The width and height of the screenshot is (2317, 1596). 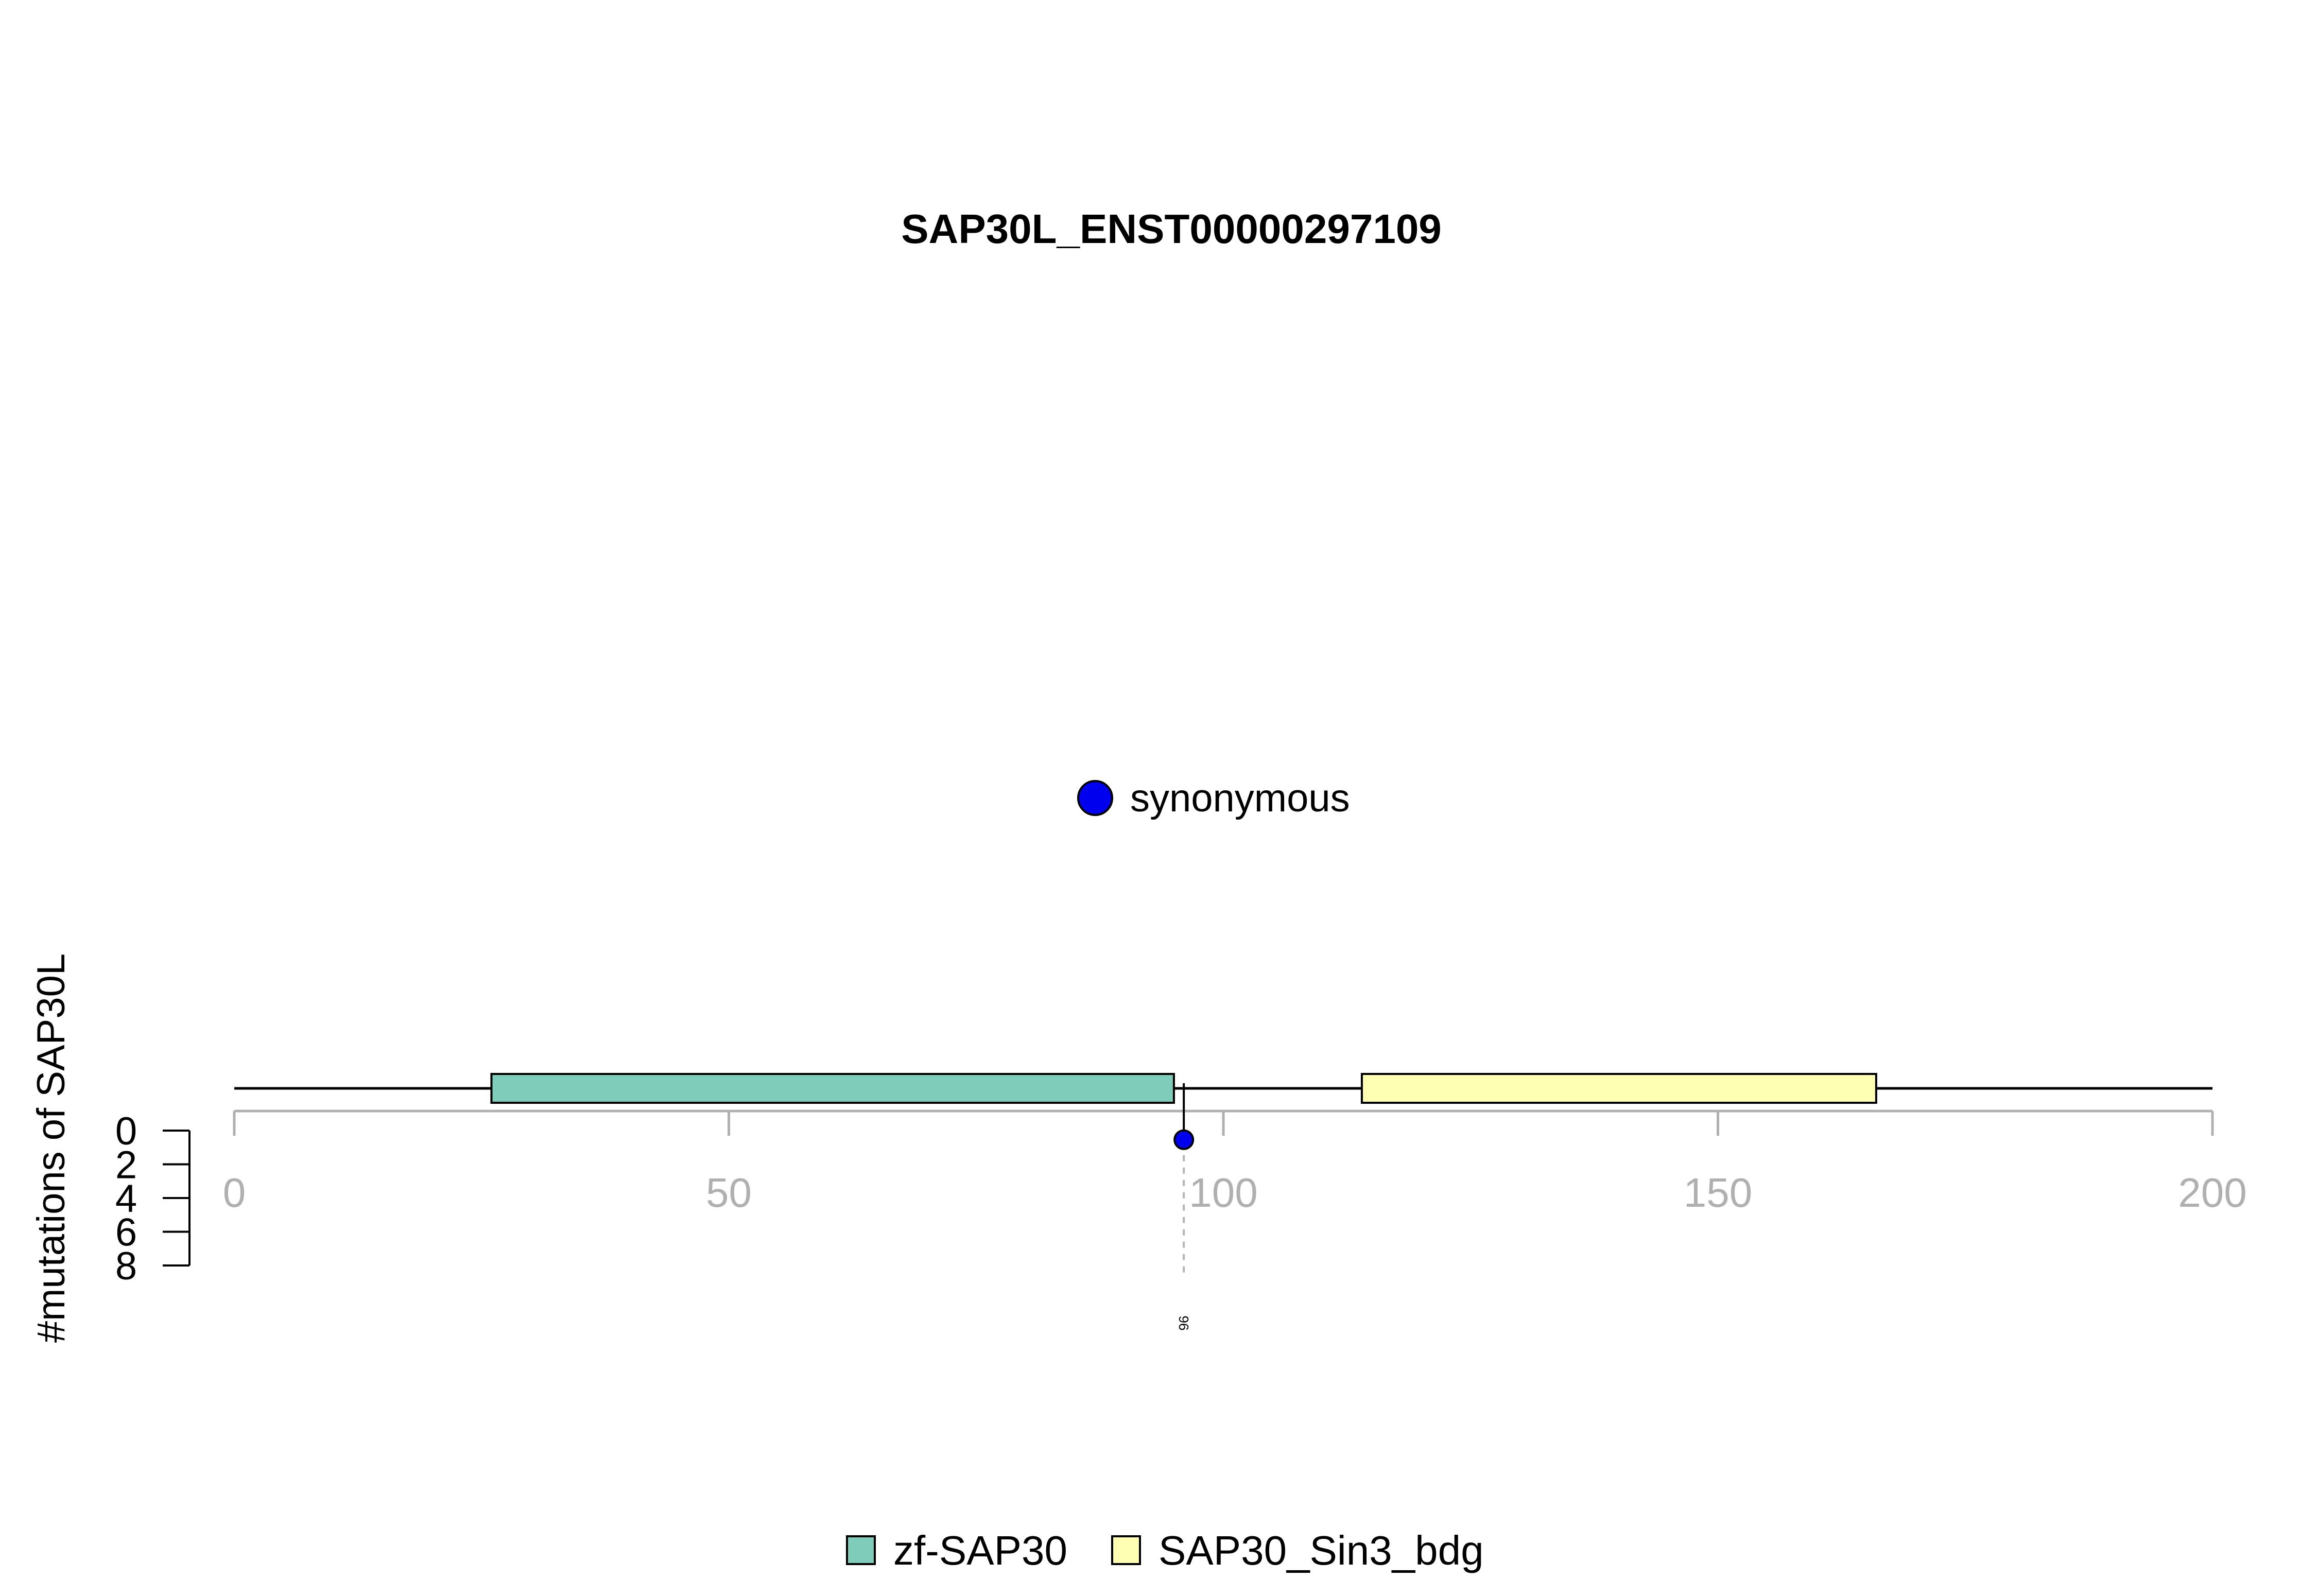 I want to click on mutation-layer: 96, so click(x=1184, y=1207).